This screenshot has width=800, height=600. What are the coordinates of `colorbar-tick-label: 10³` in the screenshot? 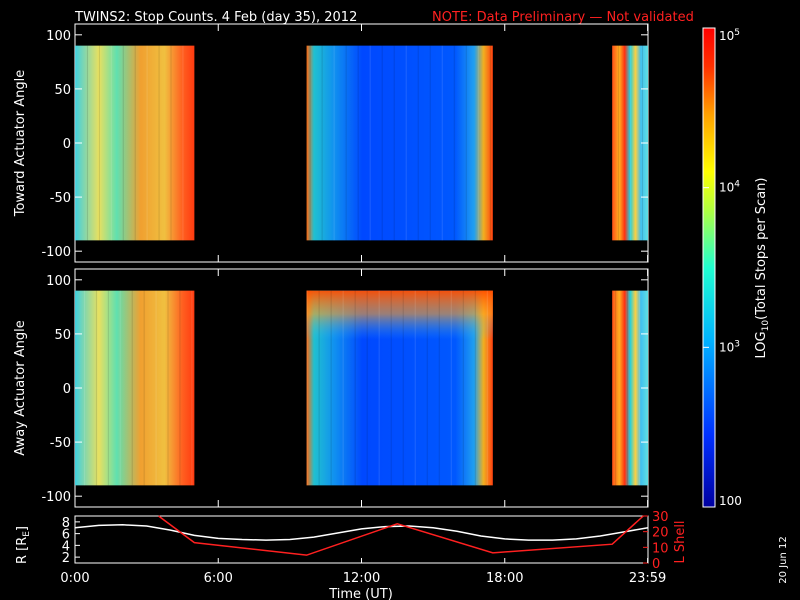 It's located at (729, 346).